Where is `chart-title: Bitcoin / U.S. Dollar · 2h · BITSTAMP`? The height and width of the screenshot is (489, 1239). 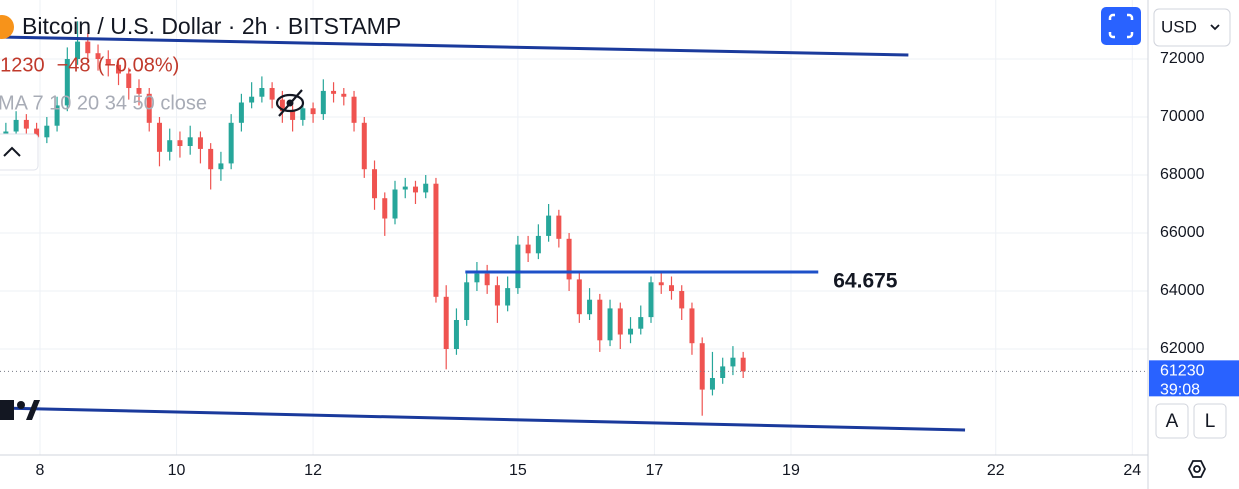
chart-title: Bitcoin / U.S. Dollar · 2h · BITSTAMP is located at coordinates (211, 26).